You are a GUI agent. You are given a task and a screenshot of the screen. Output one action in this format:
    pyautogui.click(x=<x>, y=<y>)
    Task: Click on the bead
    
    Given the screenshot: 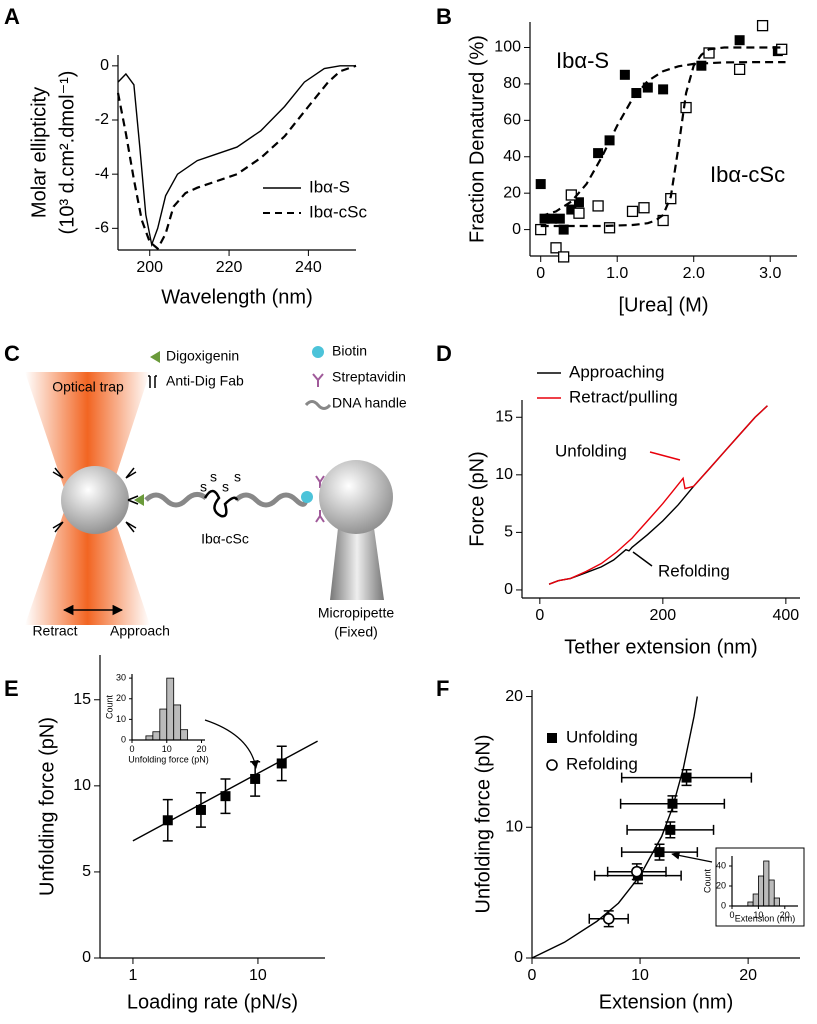 What is the action you would take?
    pyautogui.click(x=356, y=497)
    